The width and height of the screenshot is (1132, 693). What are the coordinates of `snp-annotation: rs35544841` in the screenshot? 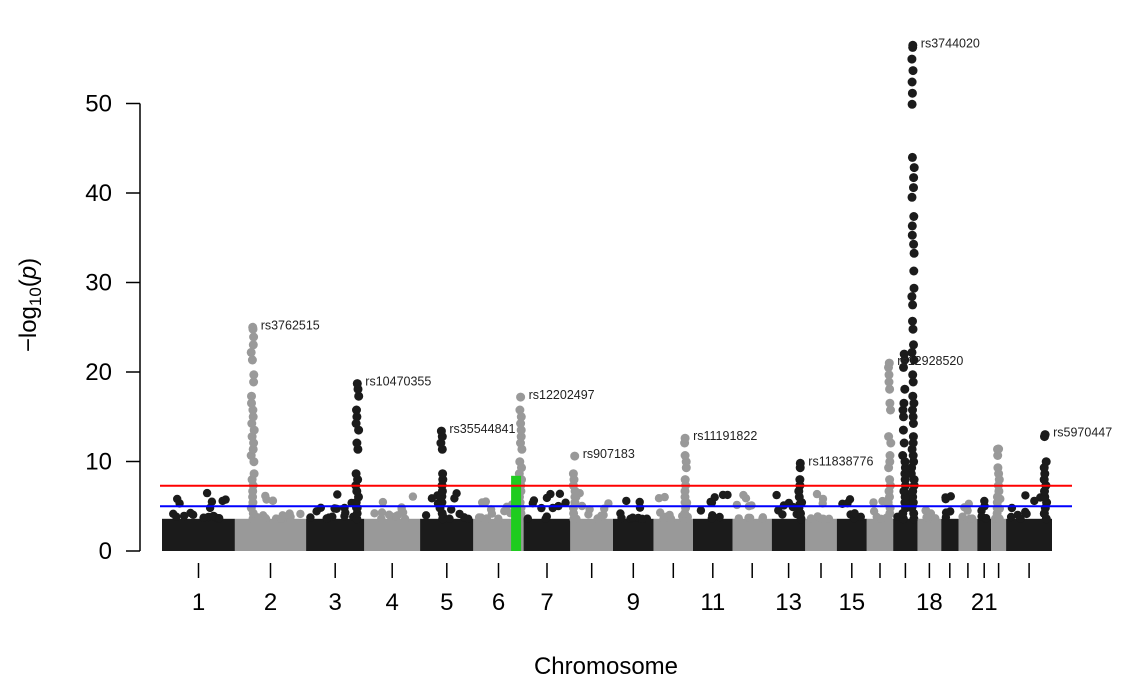 It's located at (482, 429).